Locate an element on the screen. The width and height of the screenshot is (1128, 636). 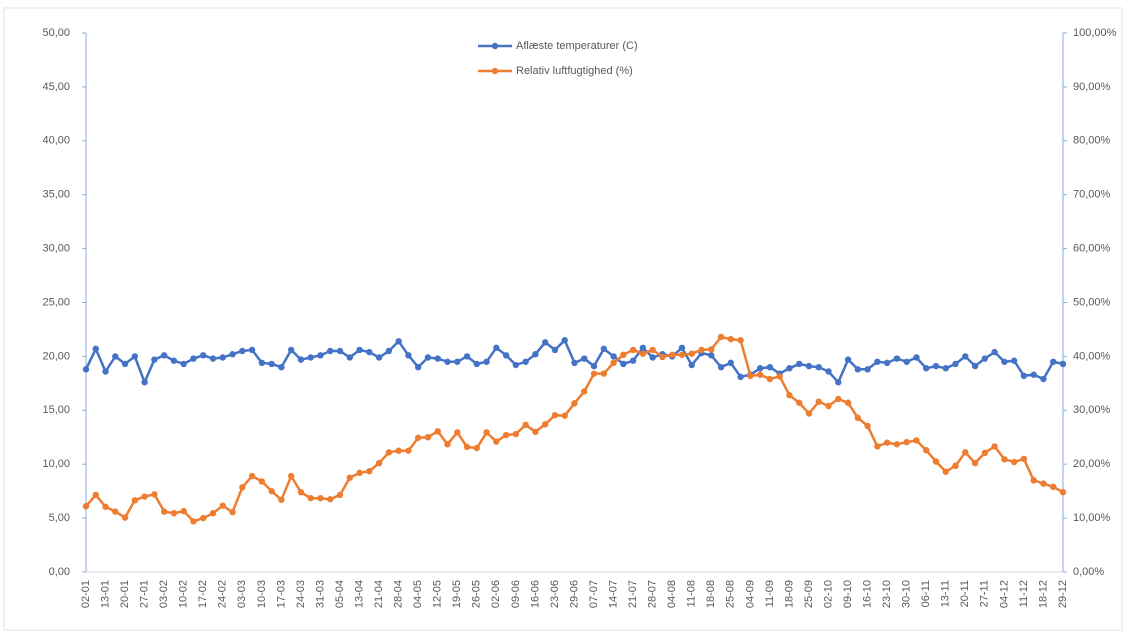
x-tick-label: 02-01 is located at coordinates (86, 594).